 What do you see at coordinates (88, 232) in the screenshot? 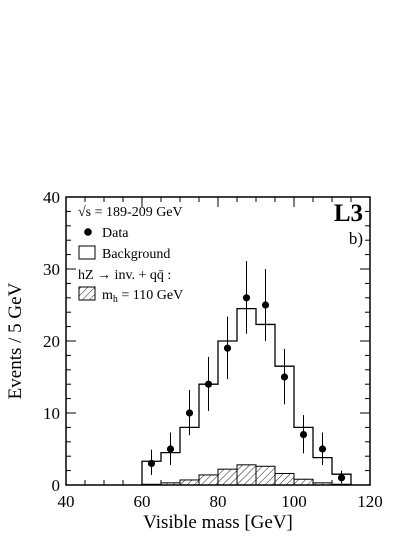
I see `legend-data-marker` at bounding box center [88, 232].